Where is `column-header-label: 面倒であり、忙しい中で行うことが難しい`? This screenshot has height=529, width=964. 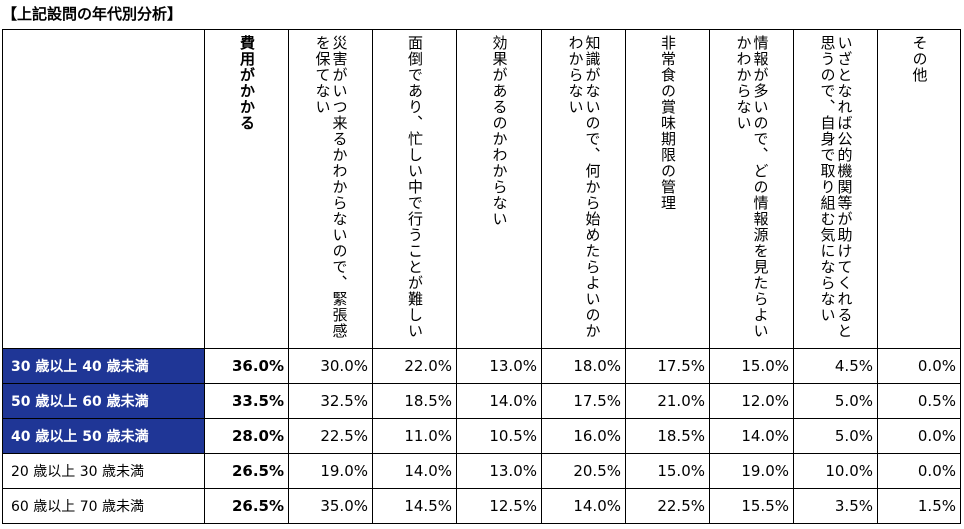
column-header-label: 面倒であり、忙しい中で行うことが難しい is located at coordinates (415, 187).